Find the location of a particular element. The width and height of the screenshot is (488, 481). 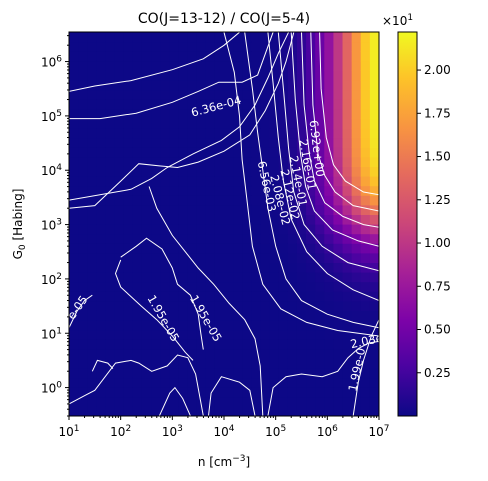

y-axis: 100 101 102 103 104 105 106 is located at coordinates (55, 226).